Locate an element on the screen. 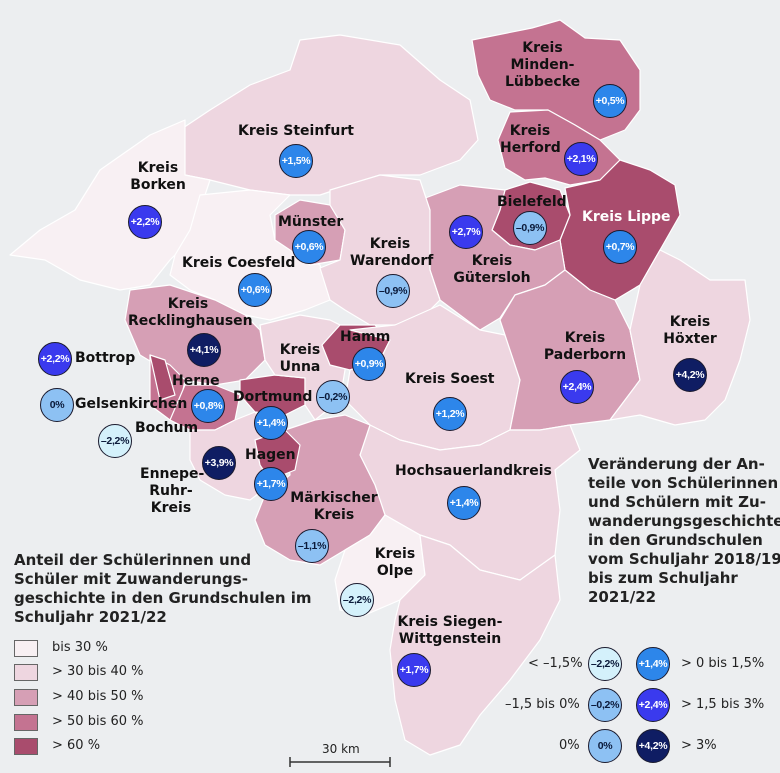 This screenshot has width=780, height=773. label-hamm: Hamm is located at coordinates (365, 337).